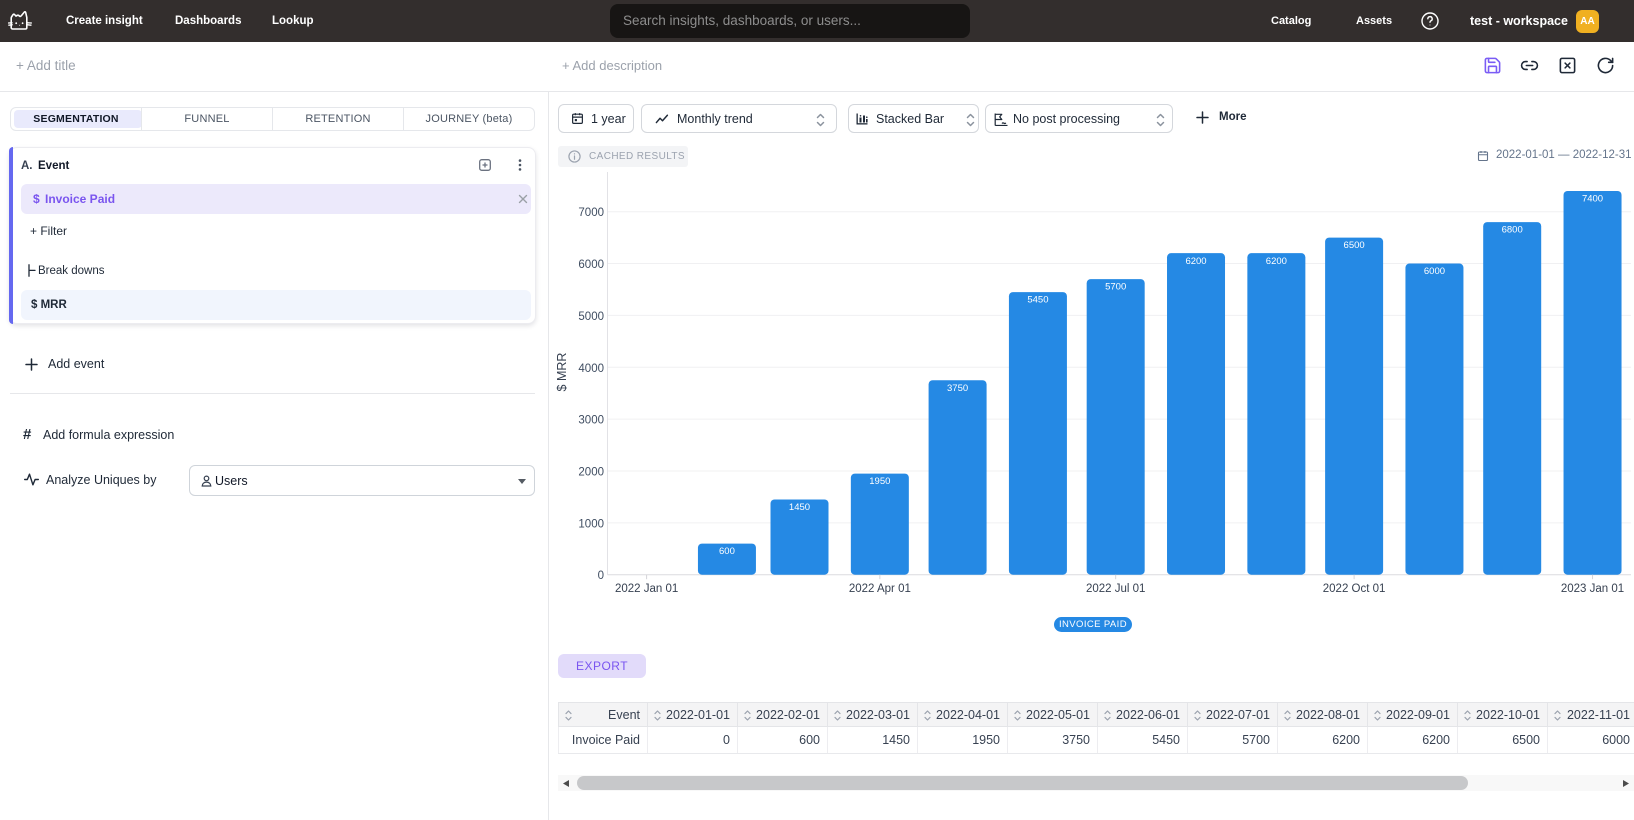 The height and width of the screenshot is (820, 1634). What do you see at coordinates (591, 369) in the screenshot?
I see `svg-text: 4000` at bounding box center [591, 369].